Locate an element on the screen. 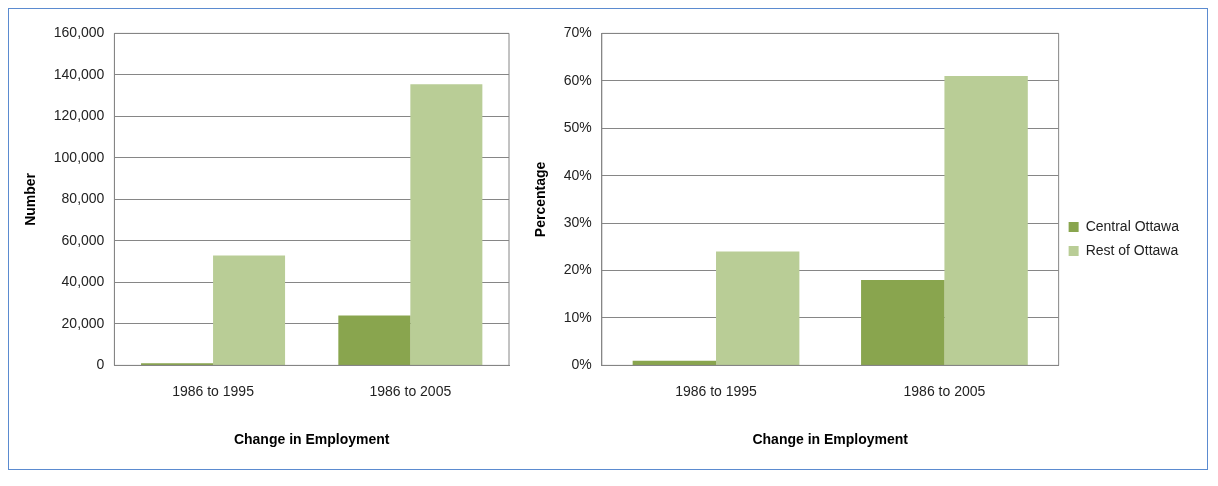 This screenshot has width=1218, height=486. y-axis-title: Percentage is located at coordinates (540, 199).